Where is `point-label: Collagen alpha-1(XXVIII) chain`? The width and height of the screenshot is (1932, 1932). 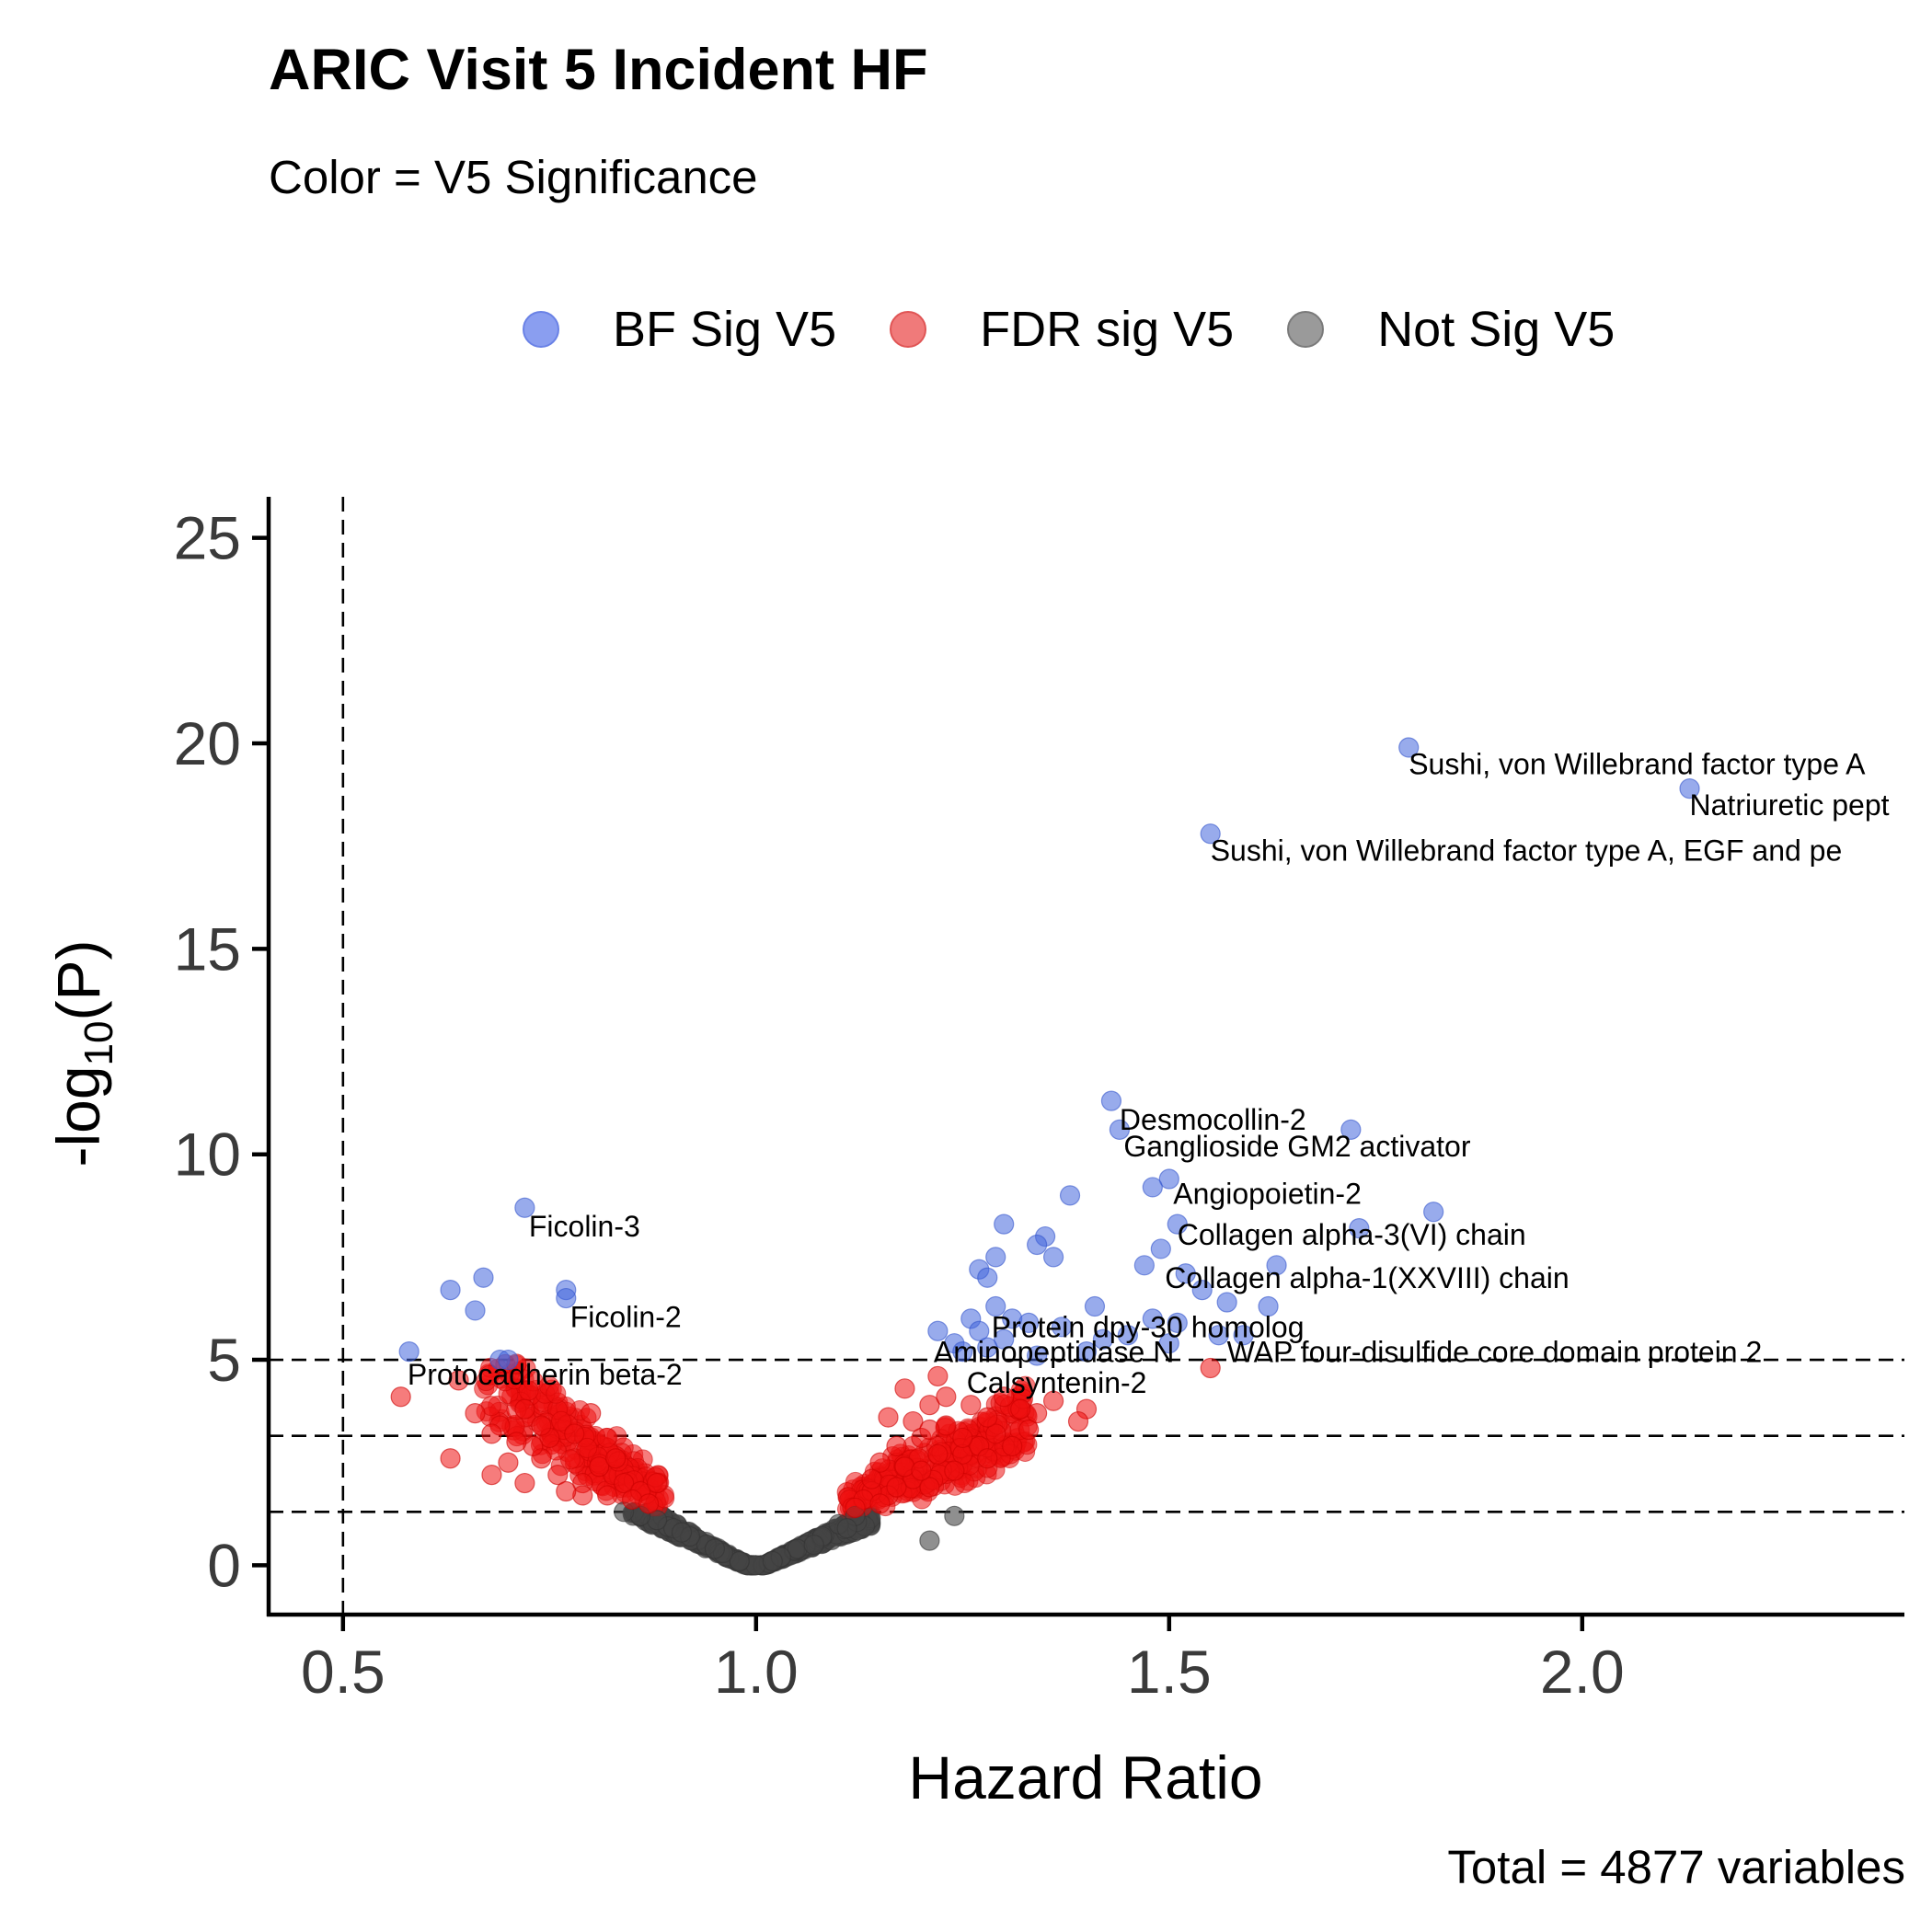
point-label: Collagen alpha-1(XXVIII) chain is located at coordinates (1367, 1277).